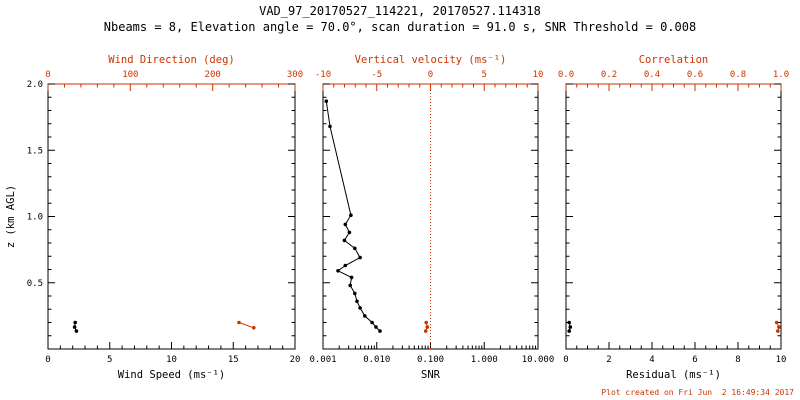  I want to click on svg-text: 300, so click(295, 75).